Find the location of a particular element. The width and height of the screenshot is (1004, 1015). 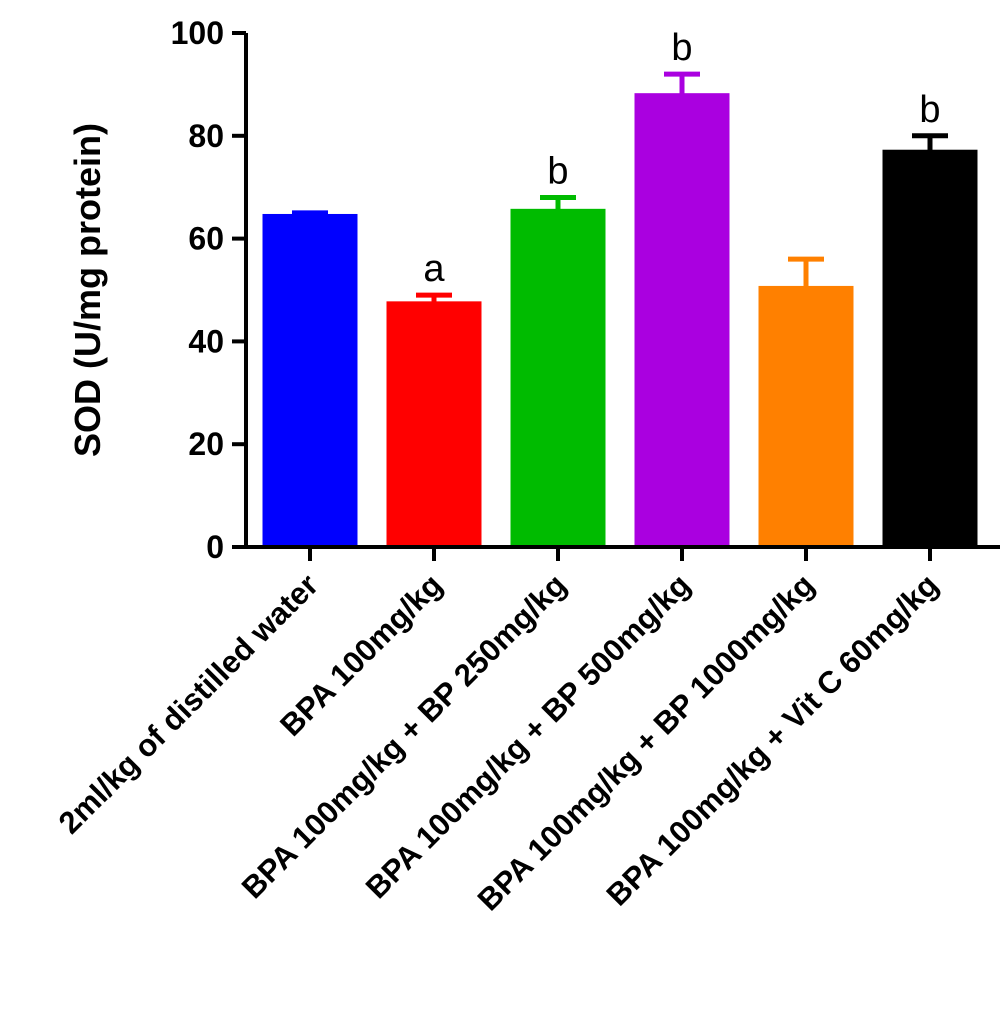

y-tick-label: 20 is located at coordinates (206, 444).